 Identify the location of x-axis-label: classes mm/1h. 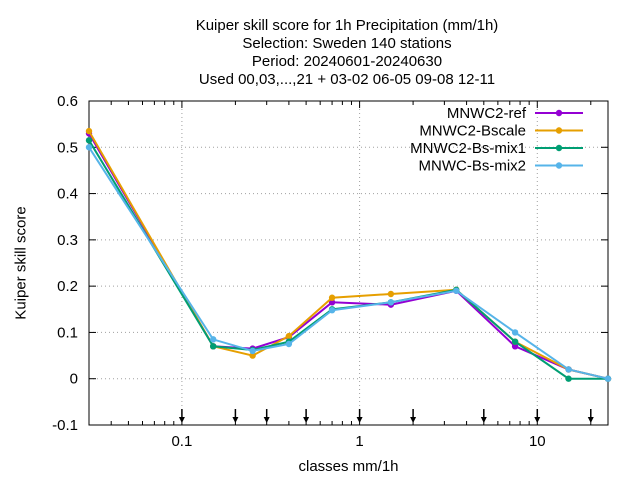
(348, 466).